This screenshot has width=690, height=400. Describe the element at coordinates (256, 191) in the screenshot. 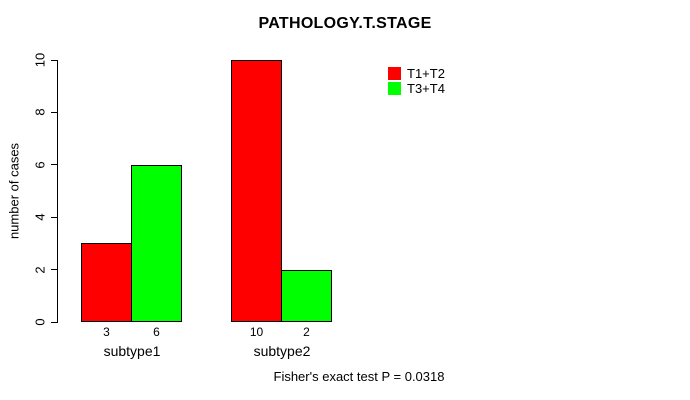

I see `bar-subtype2-t1-t2` at that location.